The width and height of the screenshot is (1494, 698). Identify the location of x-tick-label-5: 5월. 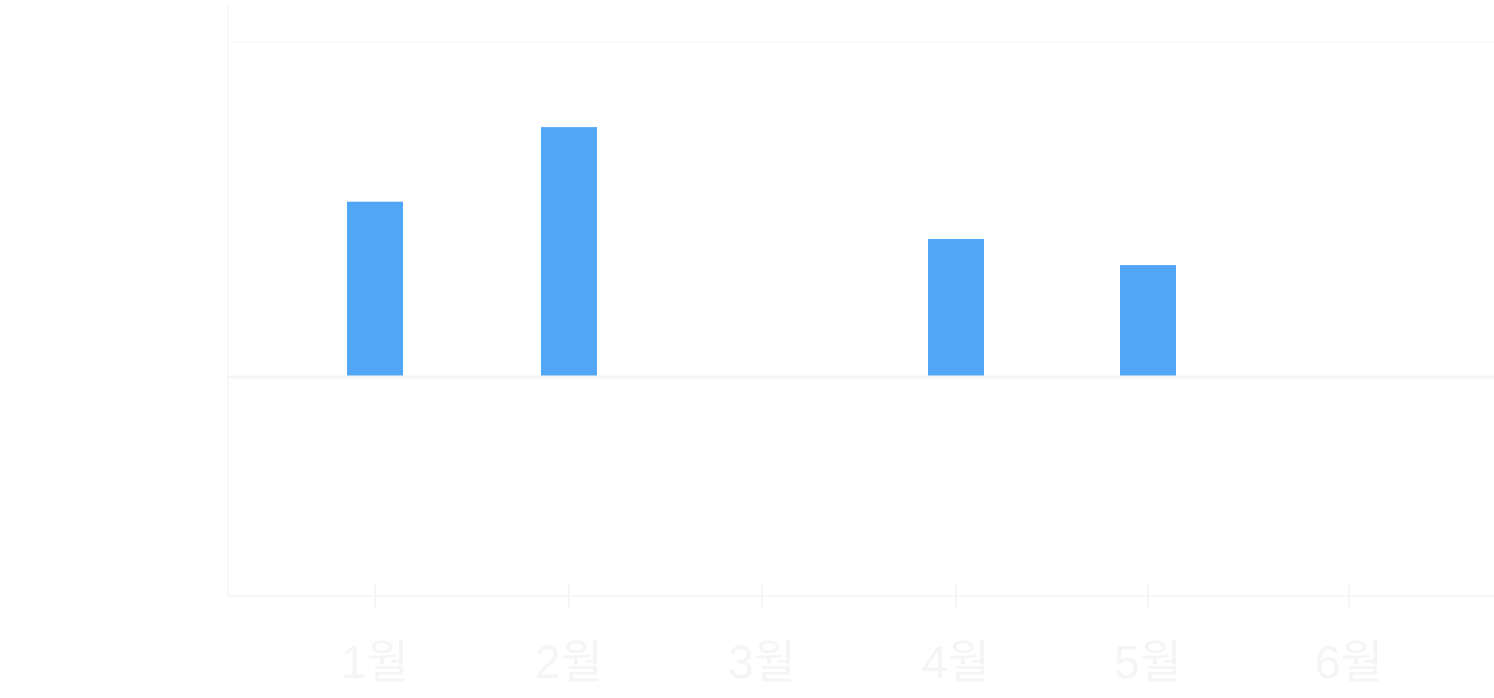
(1148, 662).